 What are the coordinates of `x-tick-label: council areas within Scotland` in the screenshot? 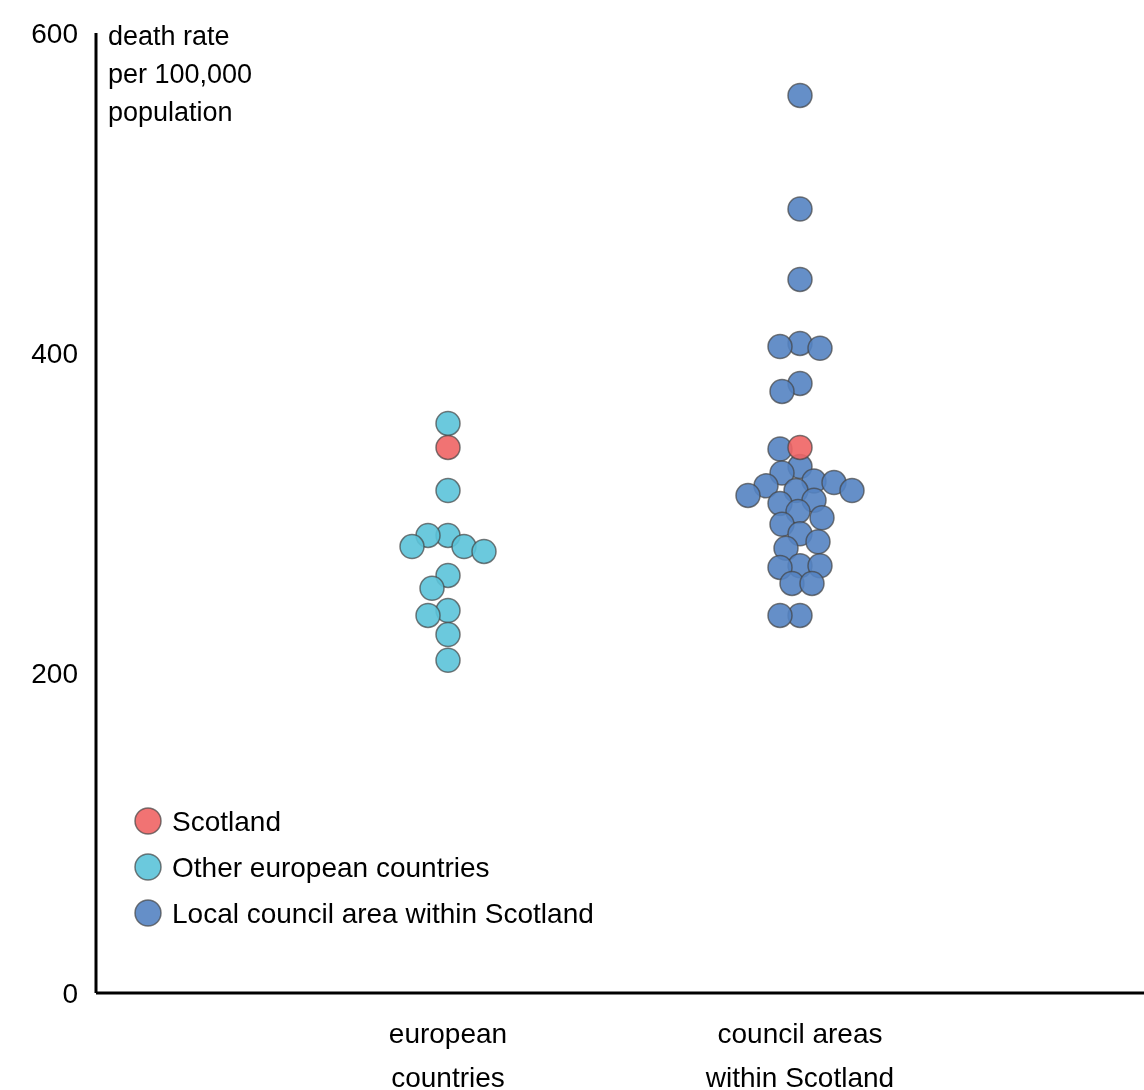 It's located at (799, 1054).